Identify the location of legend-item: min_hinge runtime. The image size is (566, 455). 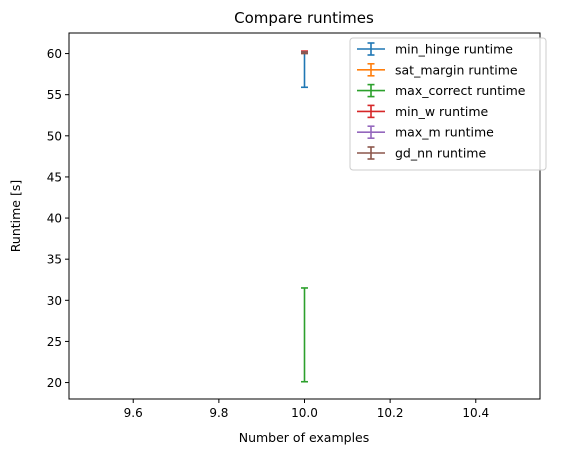
(435, 49).